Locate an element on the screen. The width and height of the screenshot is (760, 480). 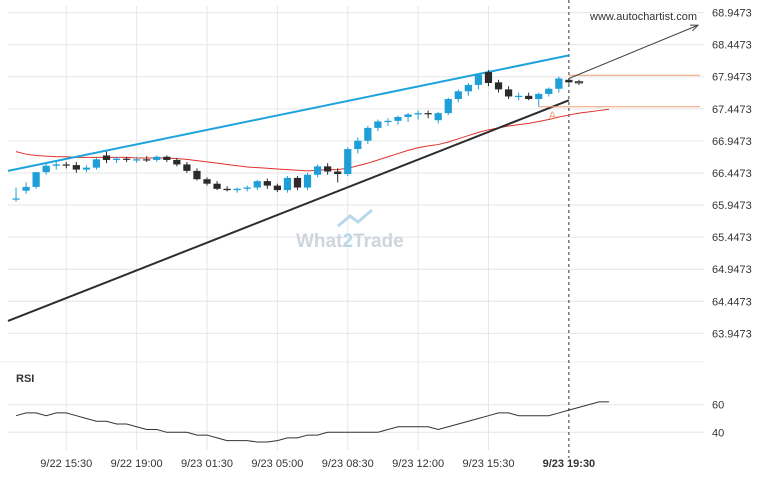
price-tick-label: 63.9473 is located at coordinates (732, 334).